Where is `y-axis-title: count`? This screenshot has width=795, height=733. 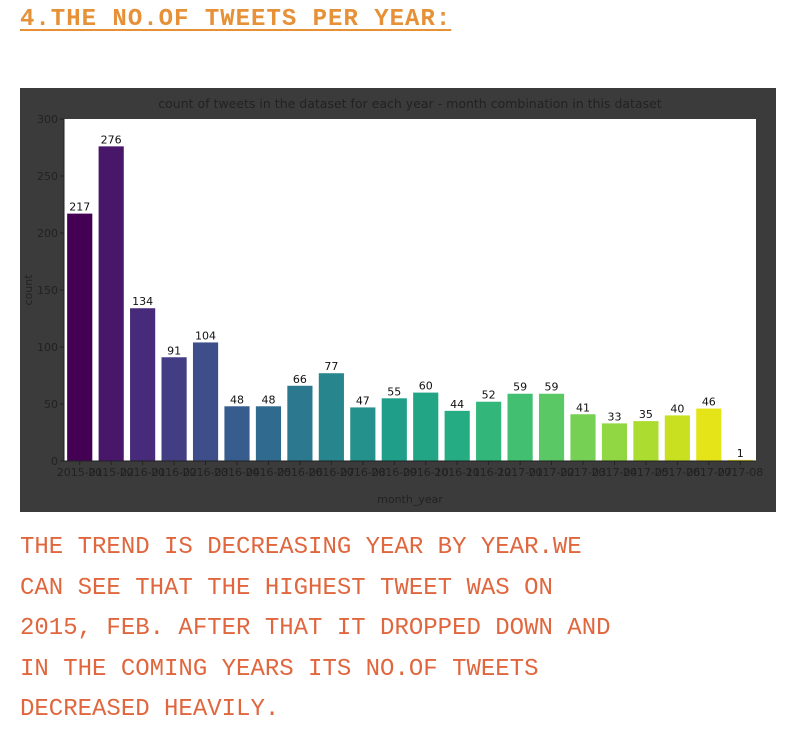 y-axis-title: count is located at coordinates (28, 290).